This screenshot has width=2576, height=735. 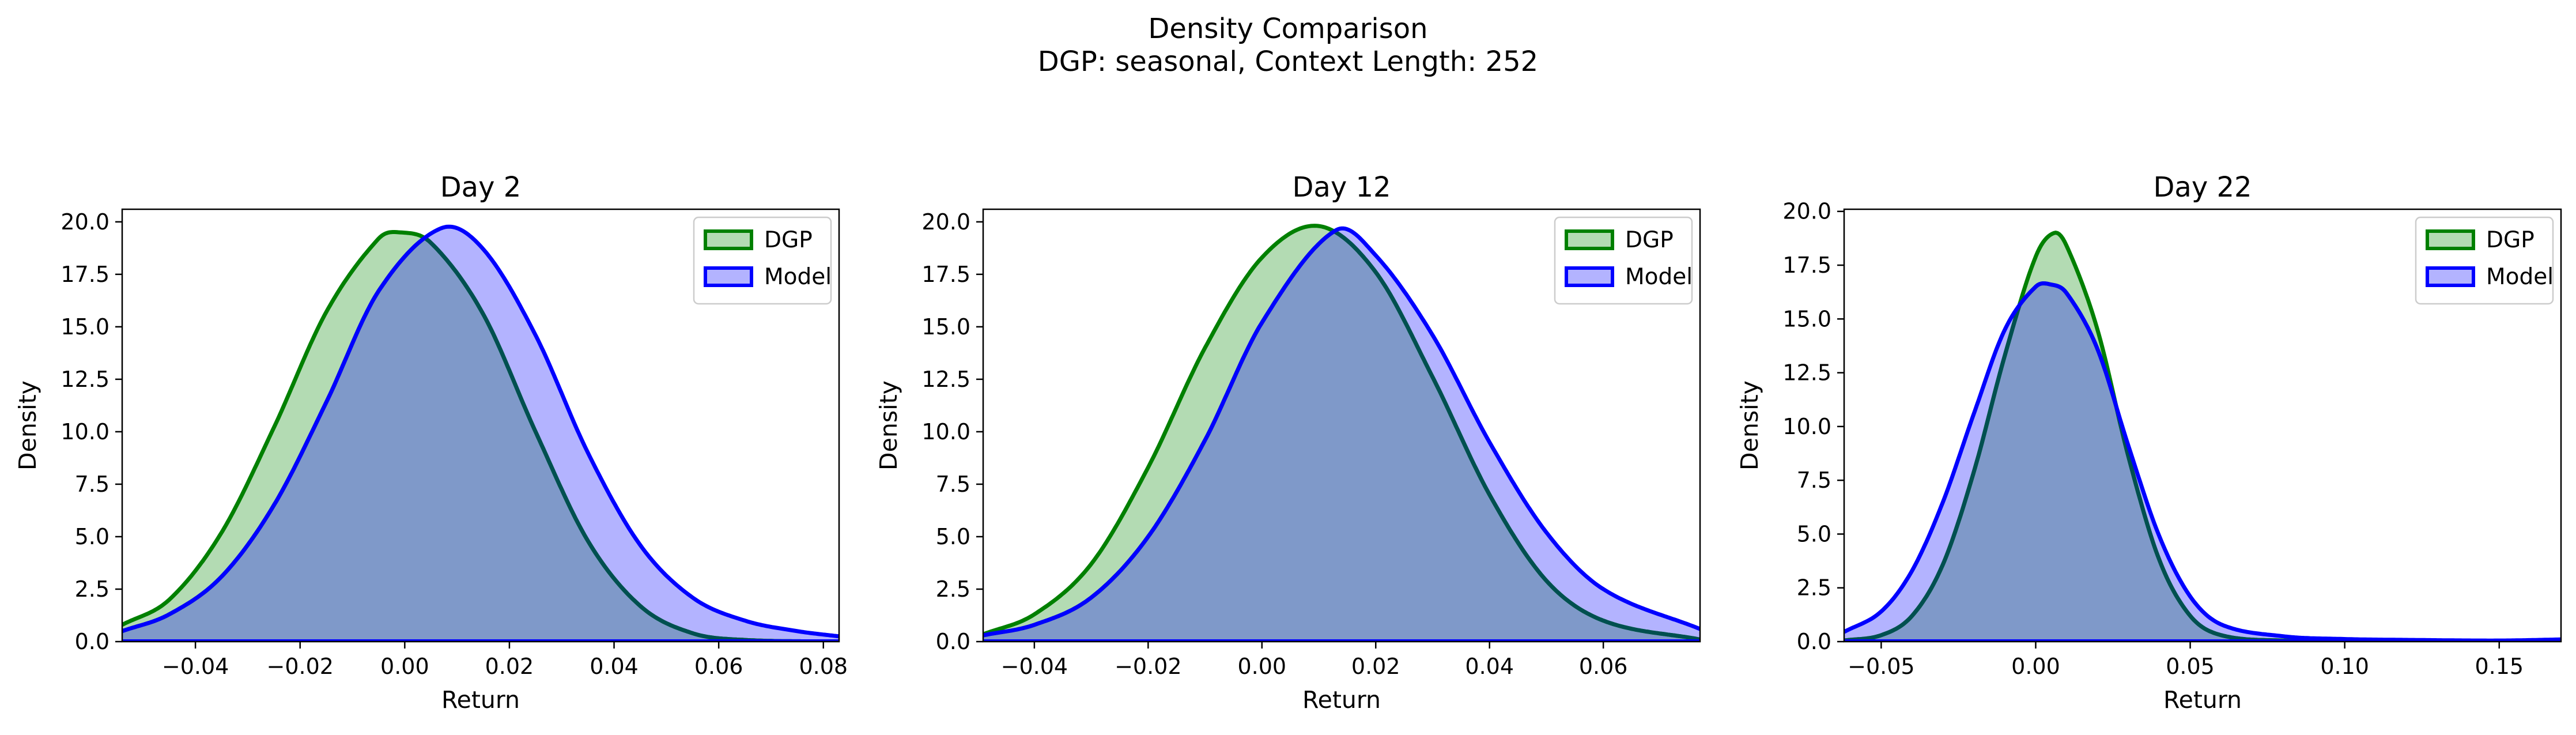 I want to click on x-tick-label: 0.10, so click(x=2344, y=666).